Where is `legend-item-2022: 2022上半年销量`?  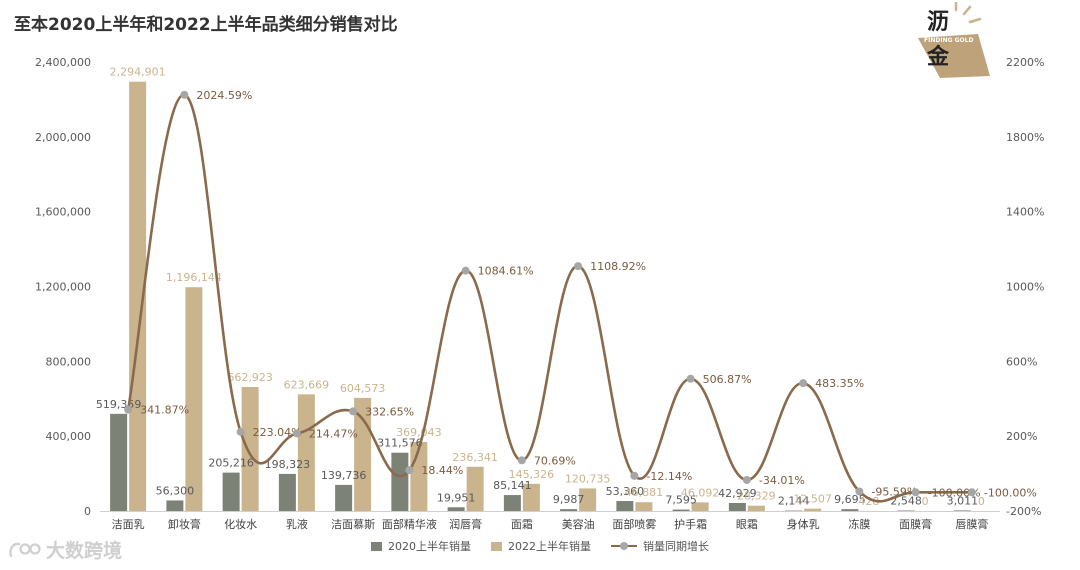
legend-item-2022: 2022上半年销量 is located at coordinates (541, 546).